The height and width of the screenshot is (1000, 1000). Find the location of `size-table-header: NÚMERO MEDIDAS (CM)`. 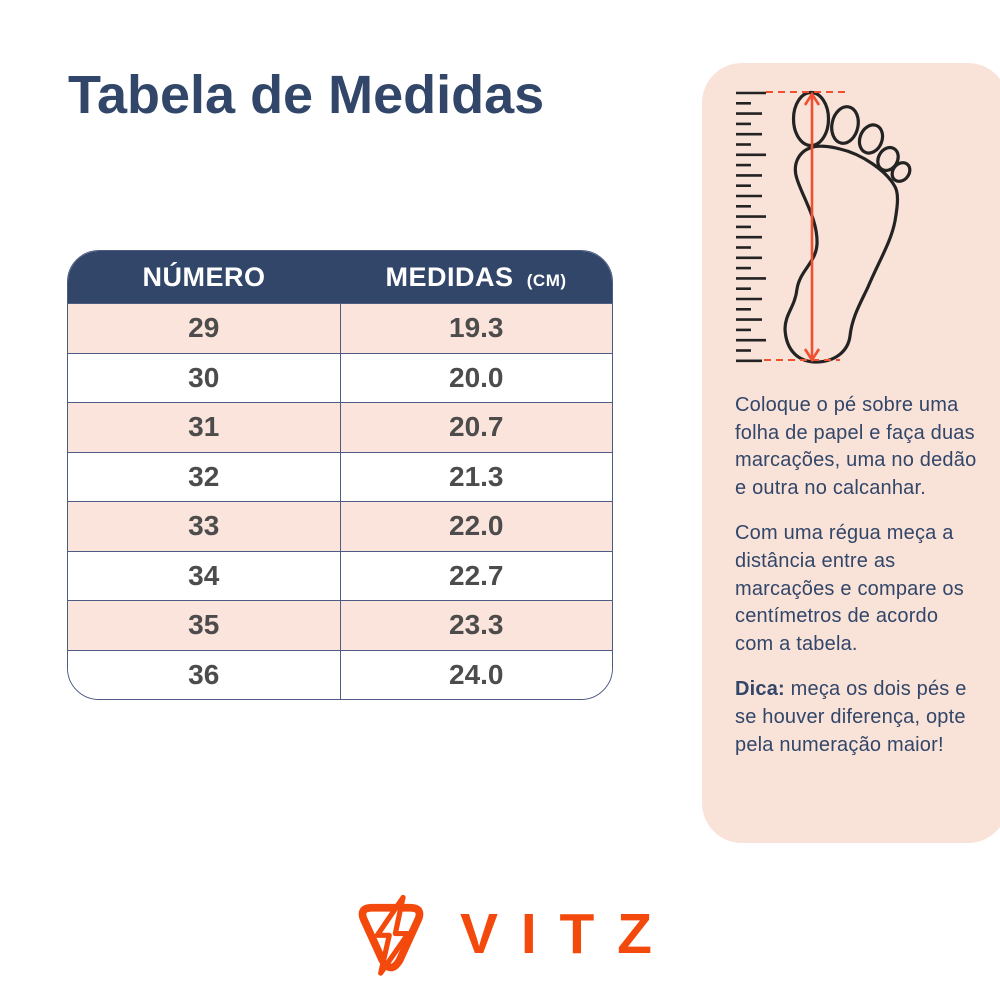

size-table-header: NÚMERO MEDIDAS (CM) is located at coordinates (340, 277).